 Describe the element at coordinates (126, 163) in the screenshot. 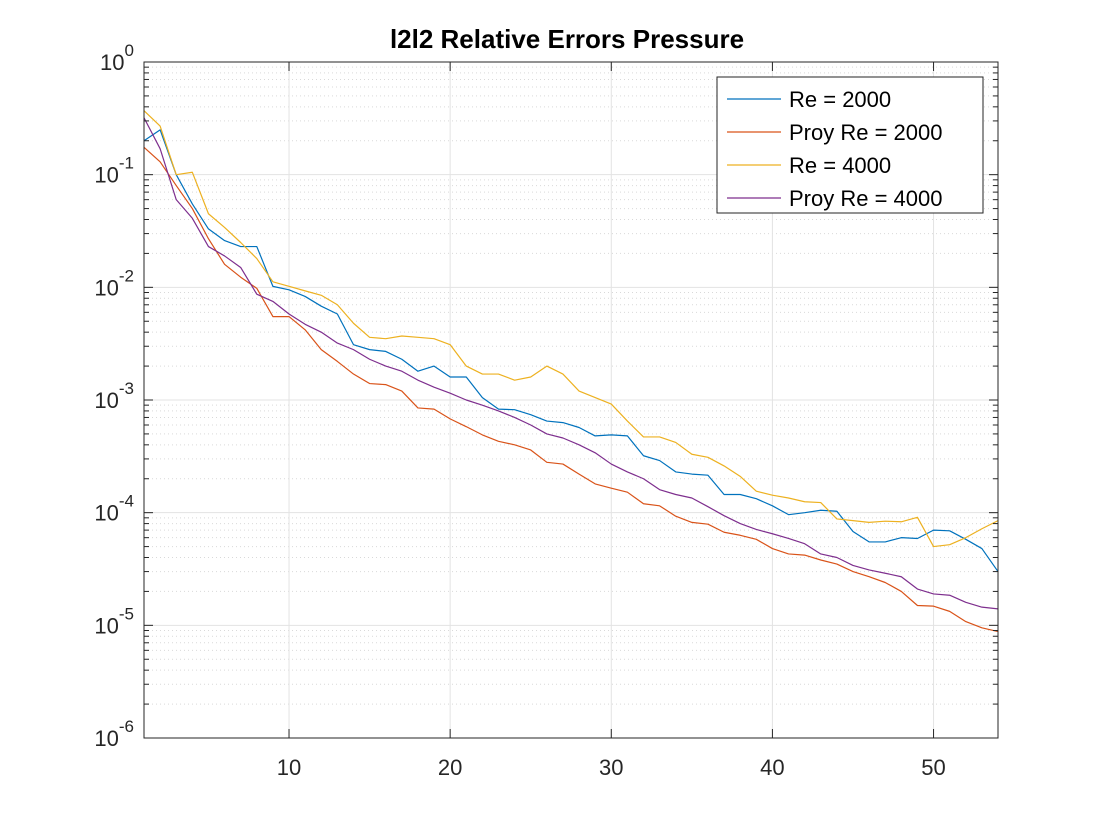

I see `y-tick-exponent: -1` at that location.